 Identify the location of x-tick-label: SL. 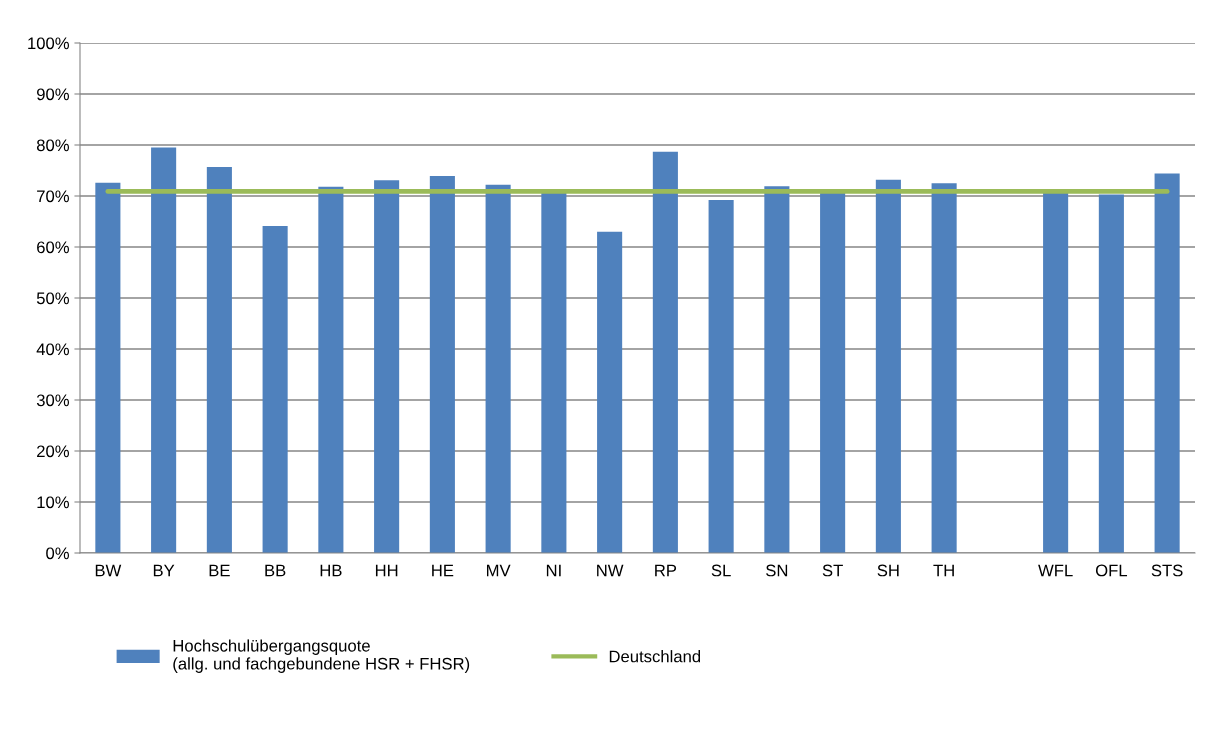
(721, 570).